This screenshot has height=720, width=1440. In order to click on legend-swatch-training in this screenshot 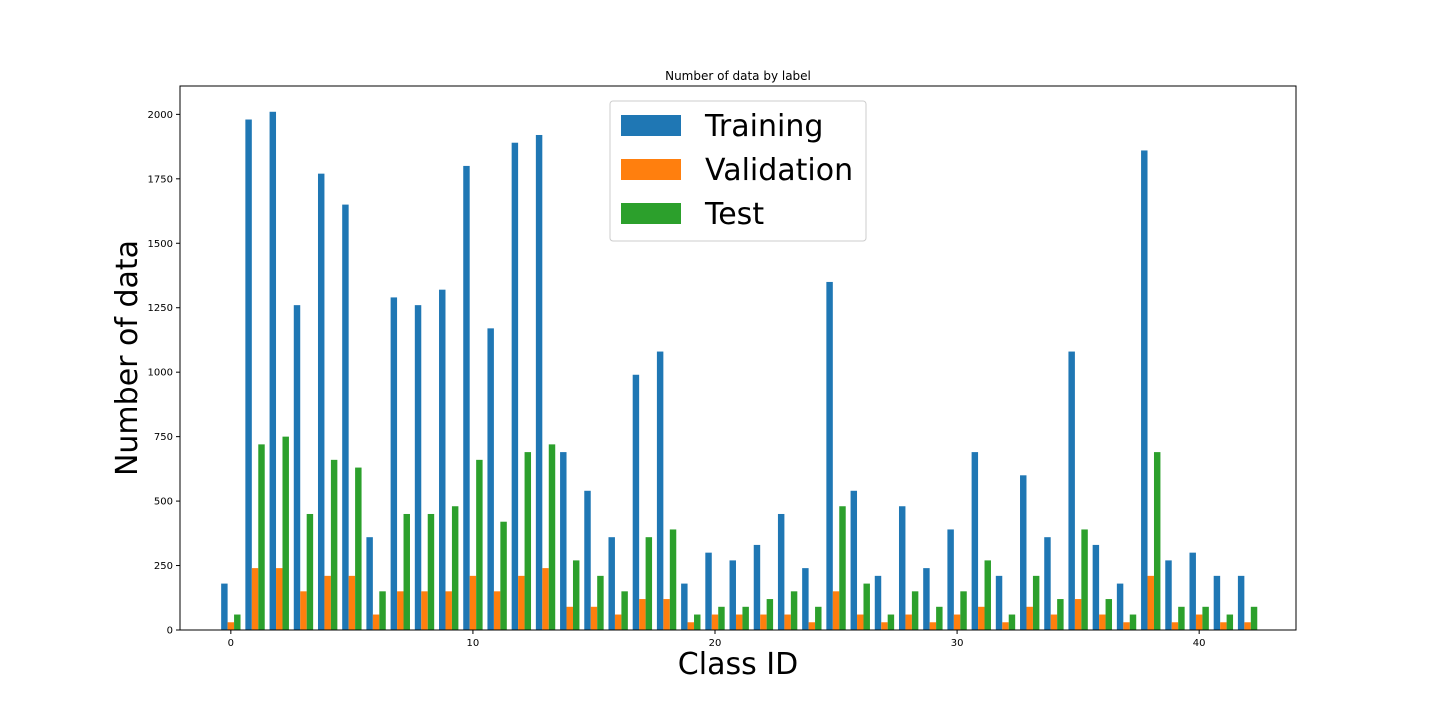, I will do `click(651, 125)`.